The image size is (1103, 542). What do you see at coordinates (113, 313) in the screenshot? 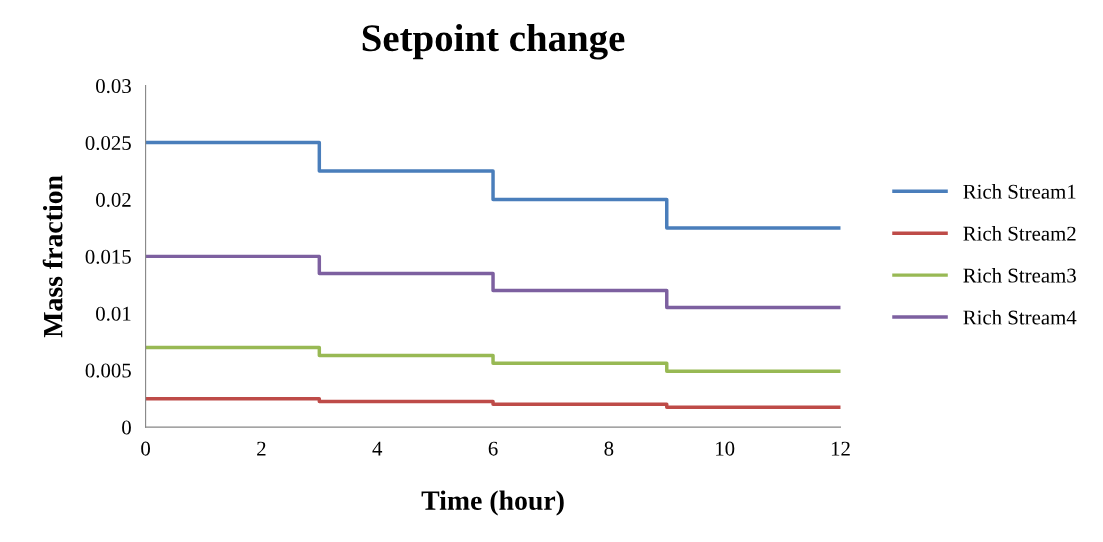
I see `y-tick-label: 0.01` at bounding box center [113, 313].